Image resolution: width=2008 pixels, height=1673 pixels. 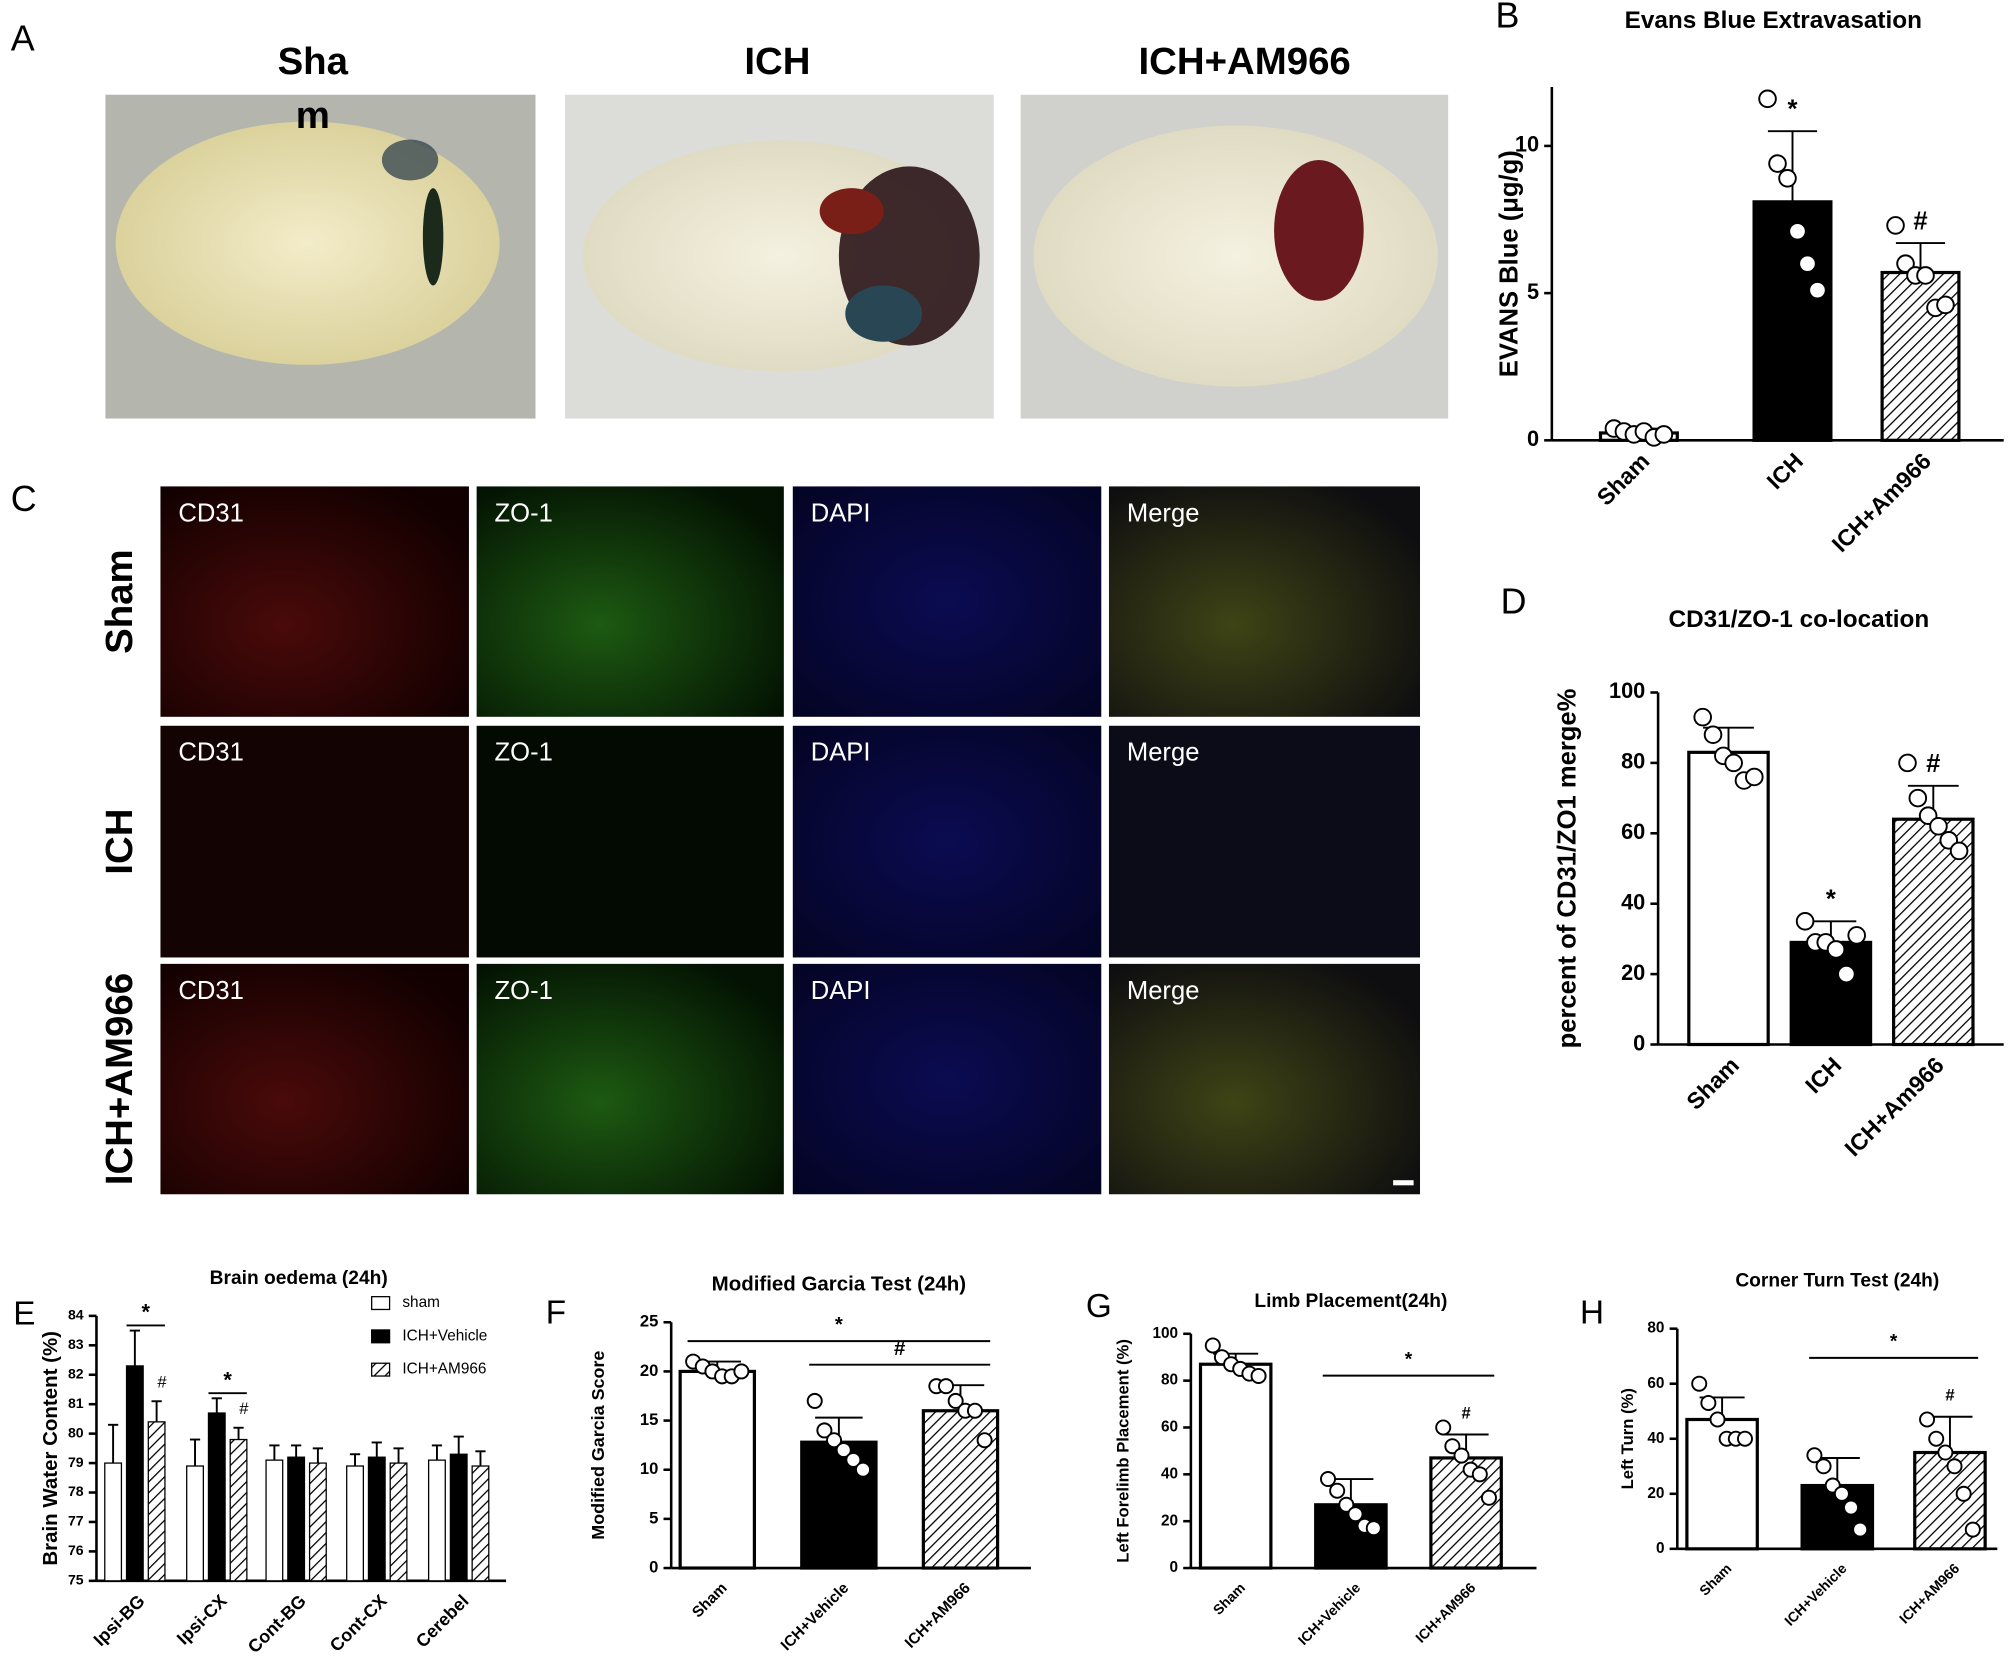 What do you see at coordinates (649, 1321) in the screenshot?
I see `y-tick-label: 25` at bounding box center [649, 1321].